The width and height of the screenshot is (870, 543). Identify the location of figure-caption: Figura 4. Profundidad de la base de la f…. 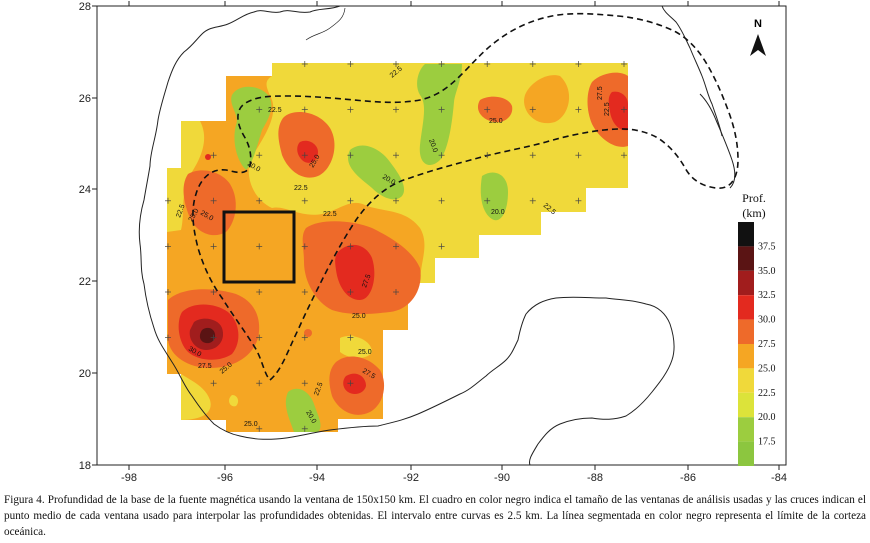
(435, 516).